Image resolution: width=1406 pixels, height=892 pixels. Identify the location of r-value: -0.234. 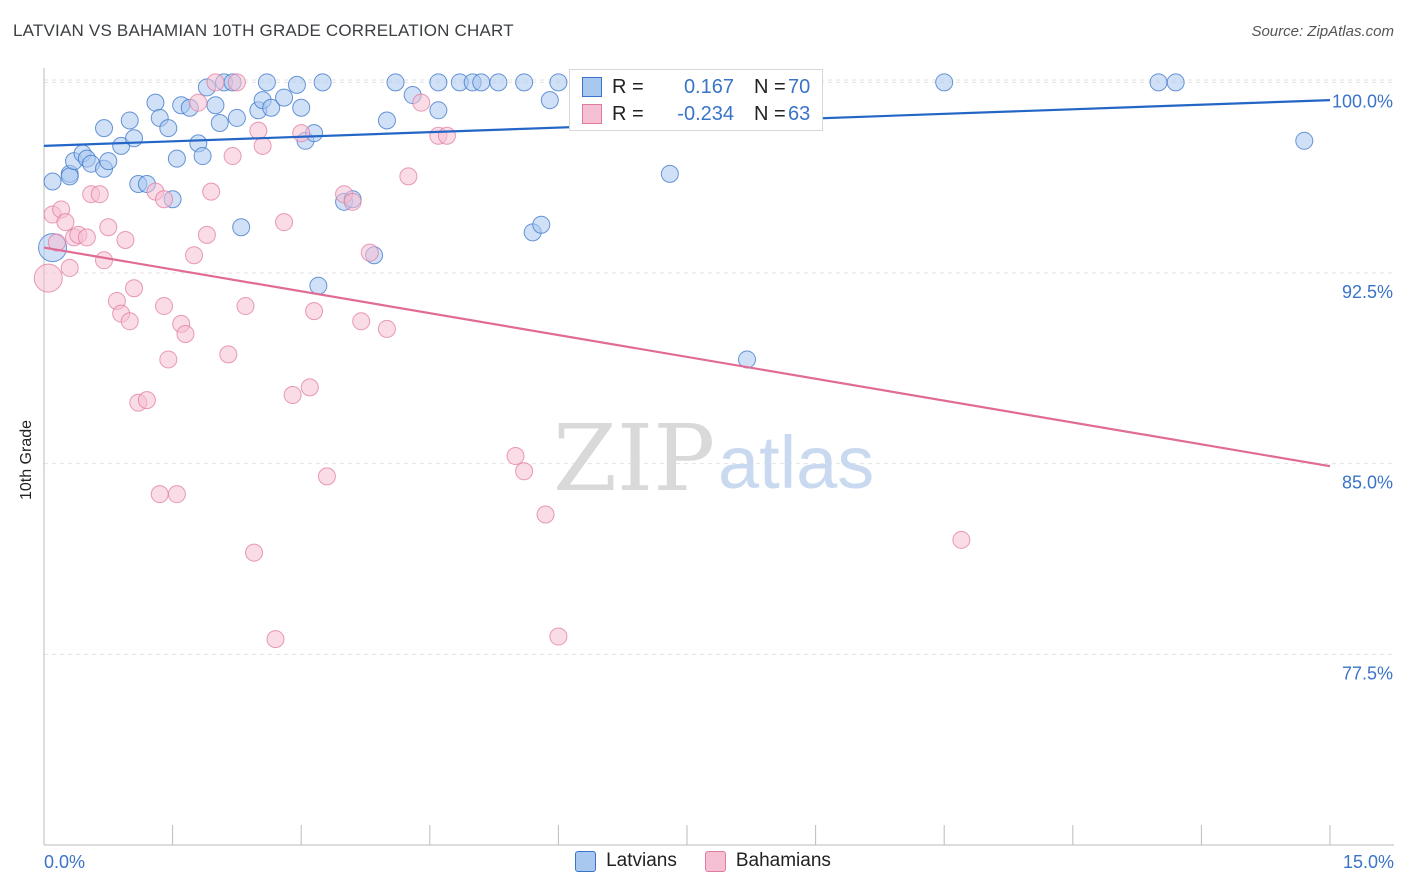
(705, 113).